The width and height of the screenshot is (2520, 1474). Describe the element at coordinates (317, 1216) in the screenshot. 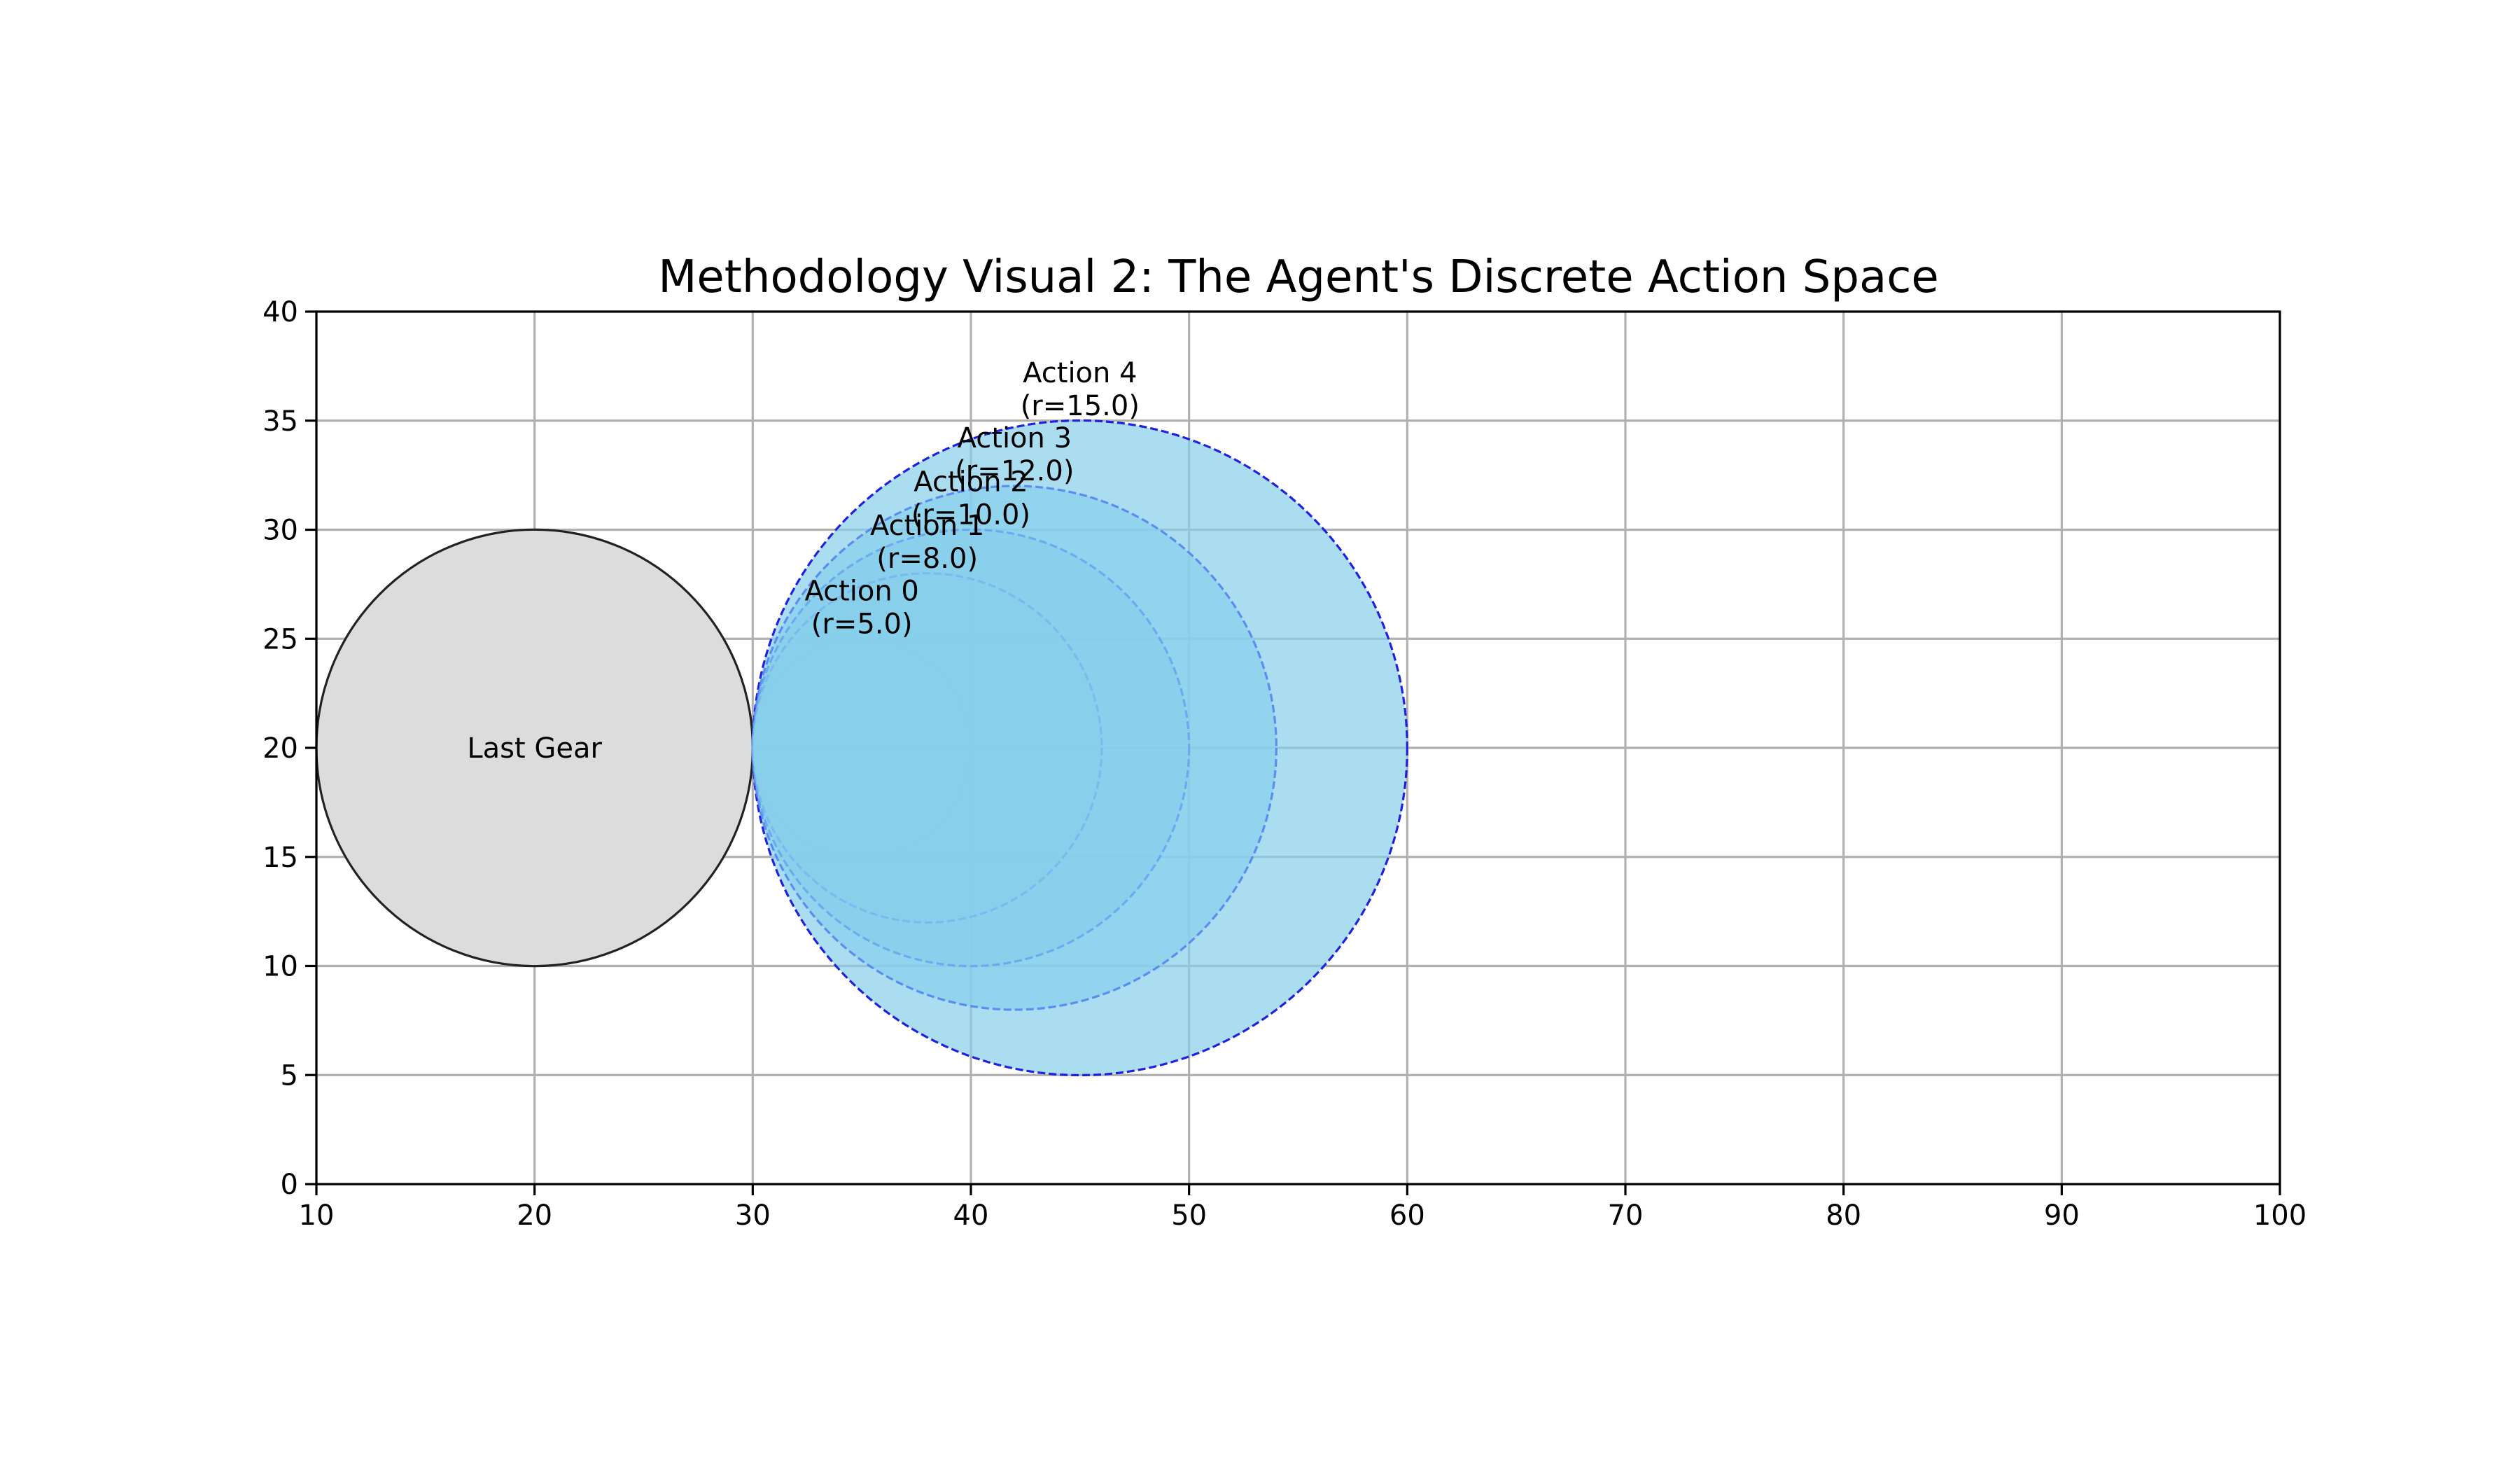

I see `x-tick-label: 10` at that location.